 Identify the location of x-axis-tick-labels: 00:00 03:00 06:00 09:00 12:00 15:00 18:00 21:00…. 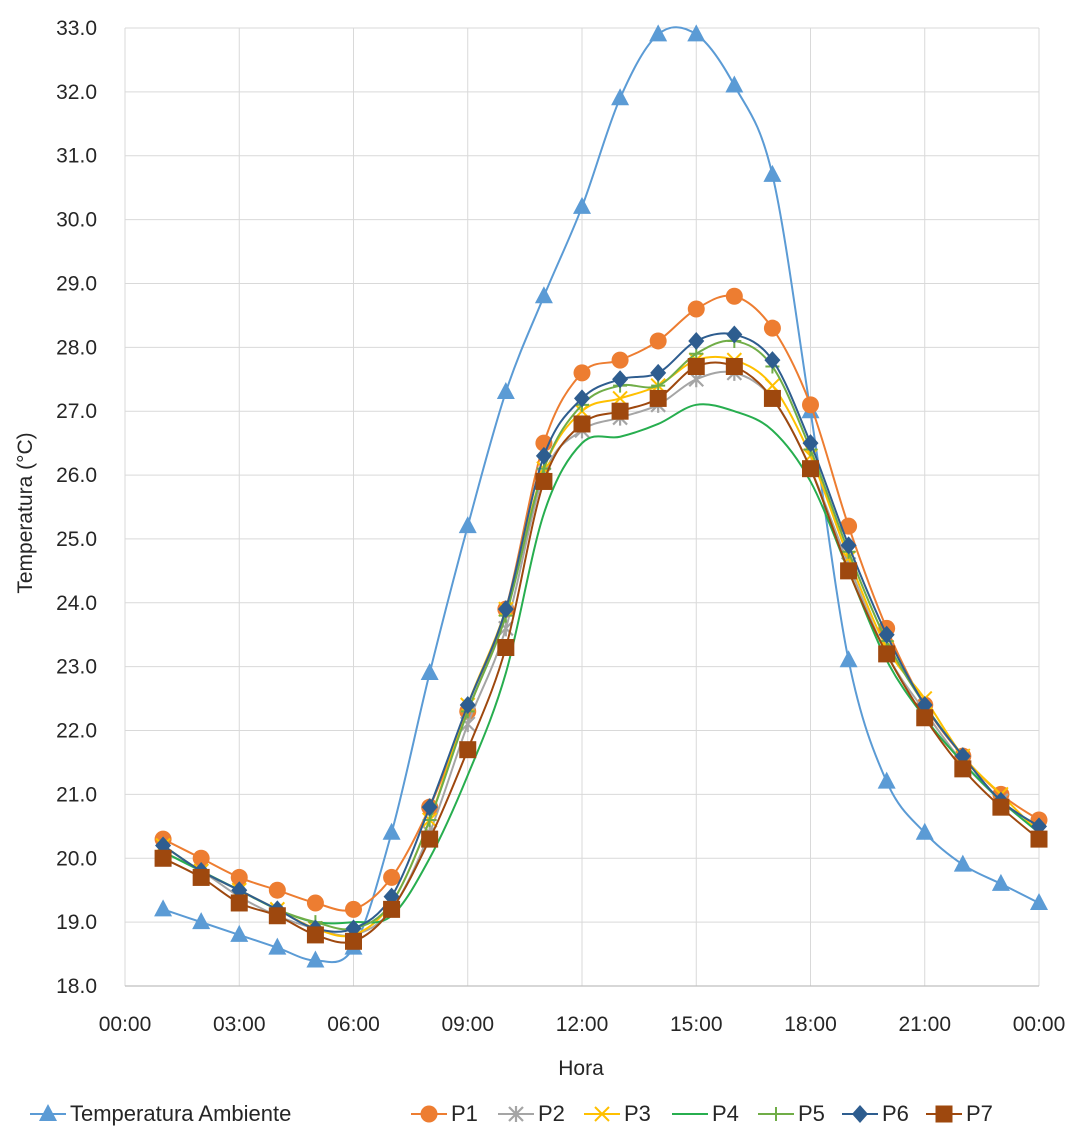
(582, 1024).